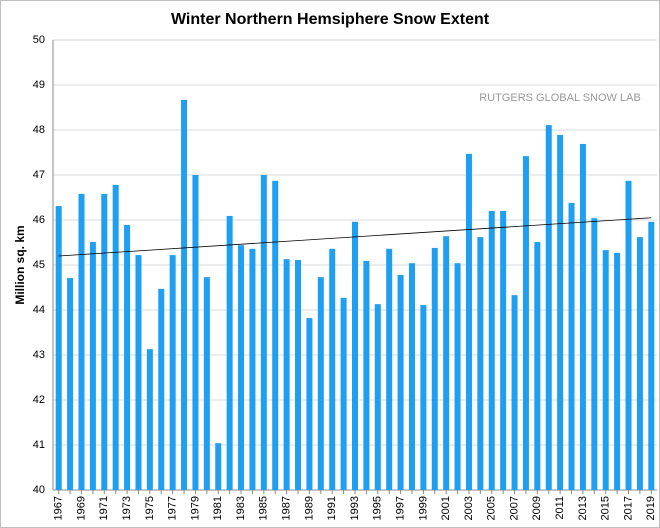 The width and height of the screenshot is (660, 528). Describe the element at coordinates (39, 220) in the screenshot. I see `y-tick-label: 46` at that location.